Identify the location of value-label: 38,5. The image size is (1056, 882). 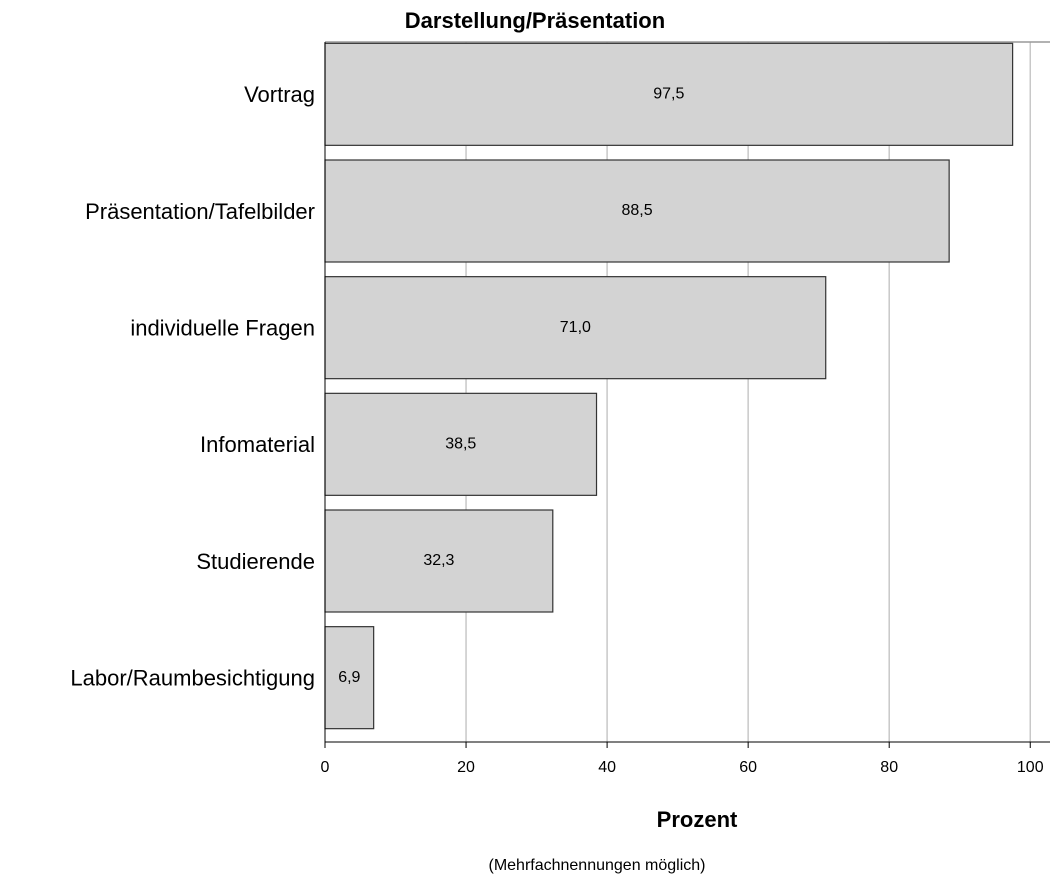
(460, 444).